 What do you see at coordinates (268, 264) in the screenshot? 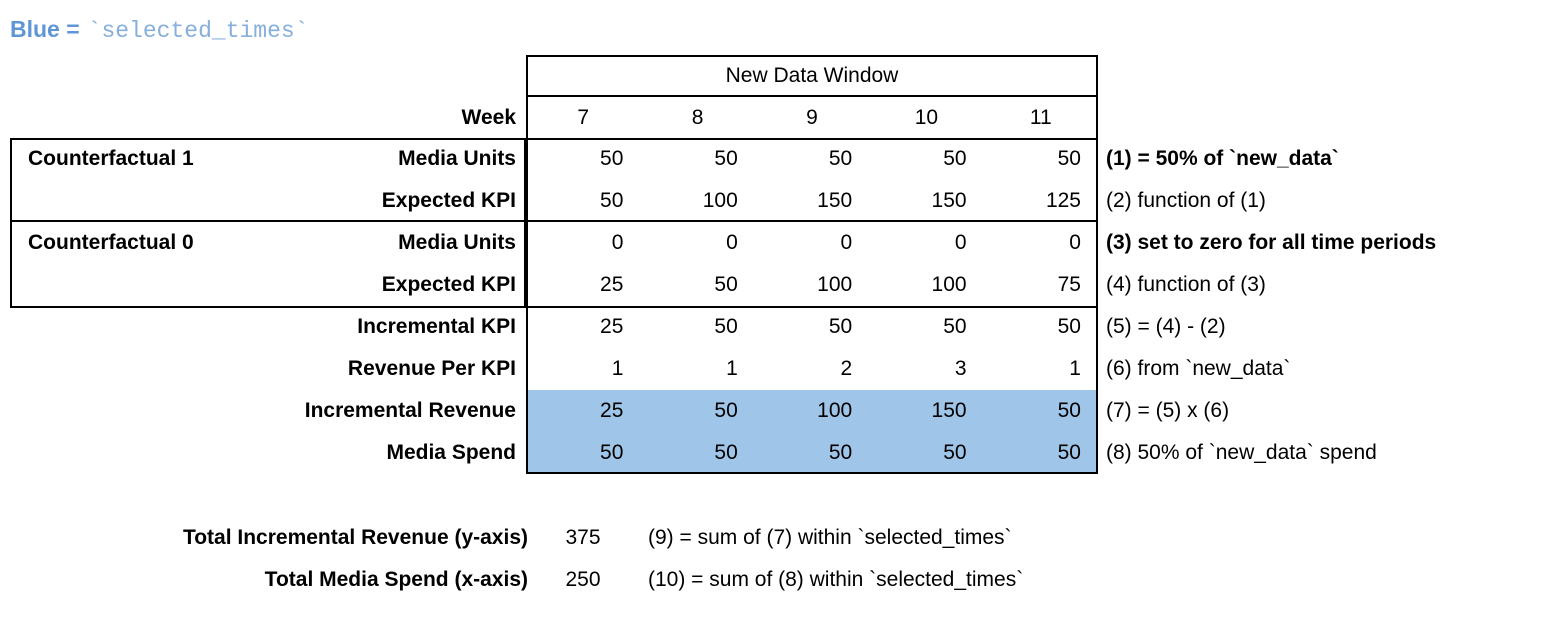
I see `counterfactual-0-box` at bounding box center [268, 264].